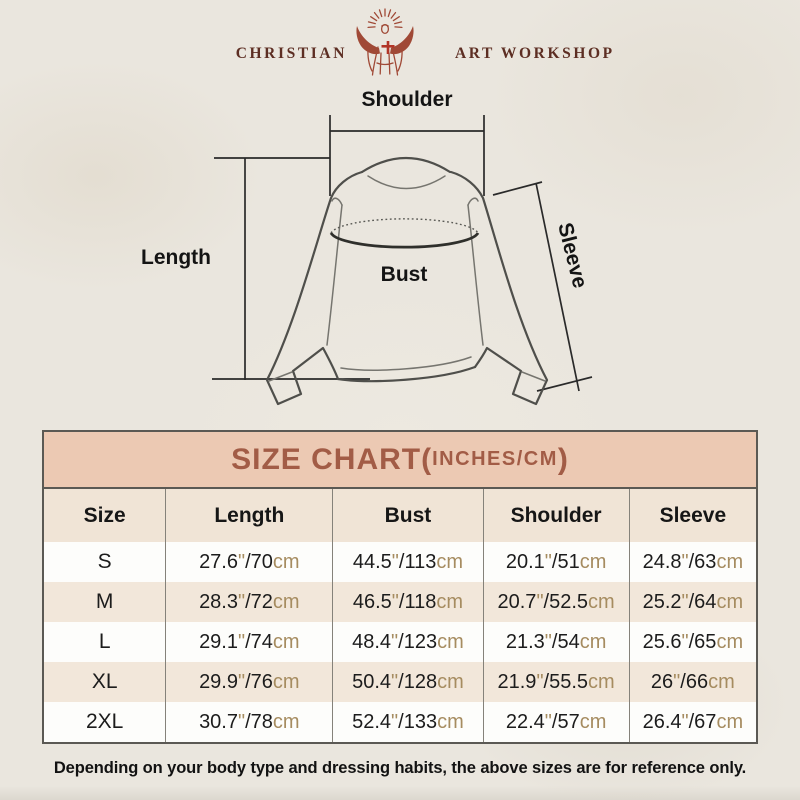 This screenshot has width=800, height=800. What do you see at coordinates (250, 642) in the screenshot?
I see `length-value: 29.1 "/74 cm` at bounding box center [250, 642].